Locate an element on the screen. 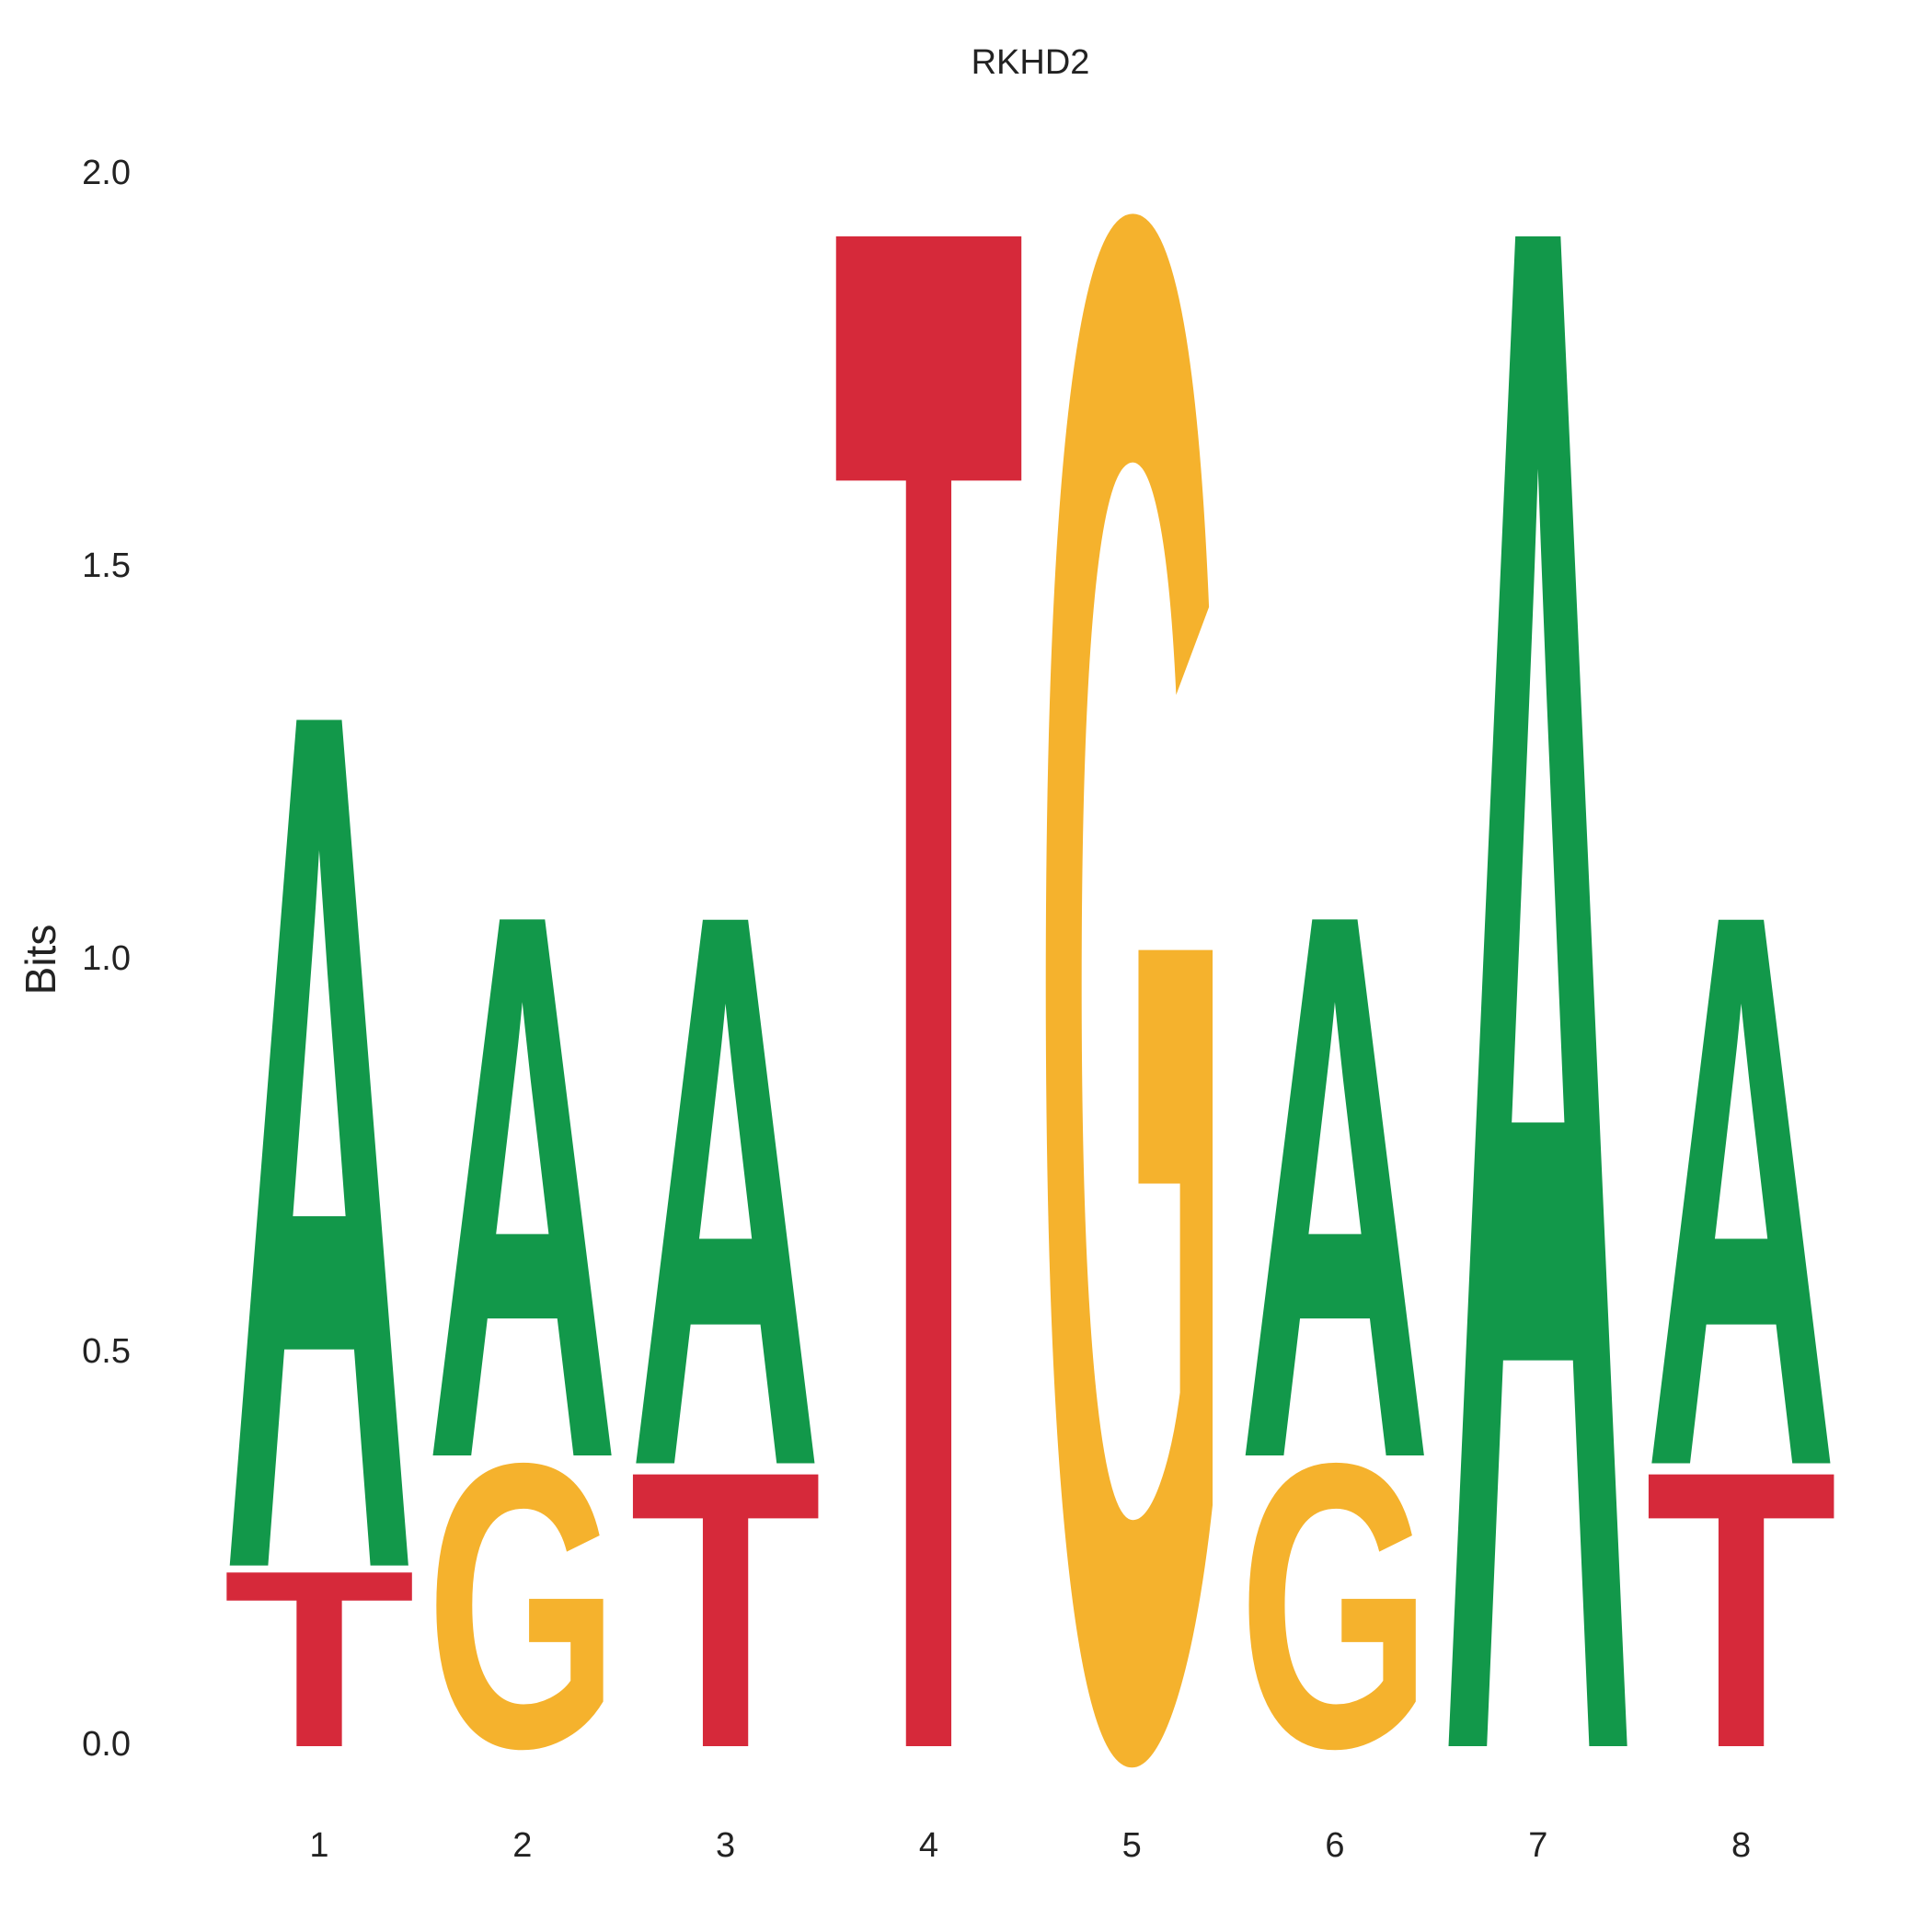 This screenshot has width=1932, height=1932. y-tick-label: 0.5 is located at coordinates (106, 1351).